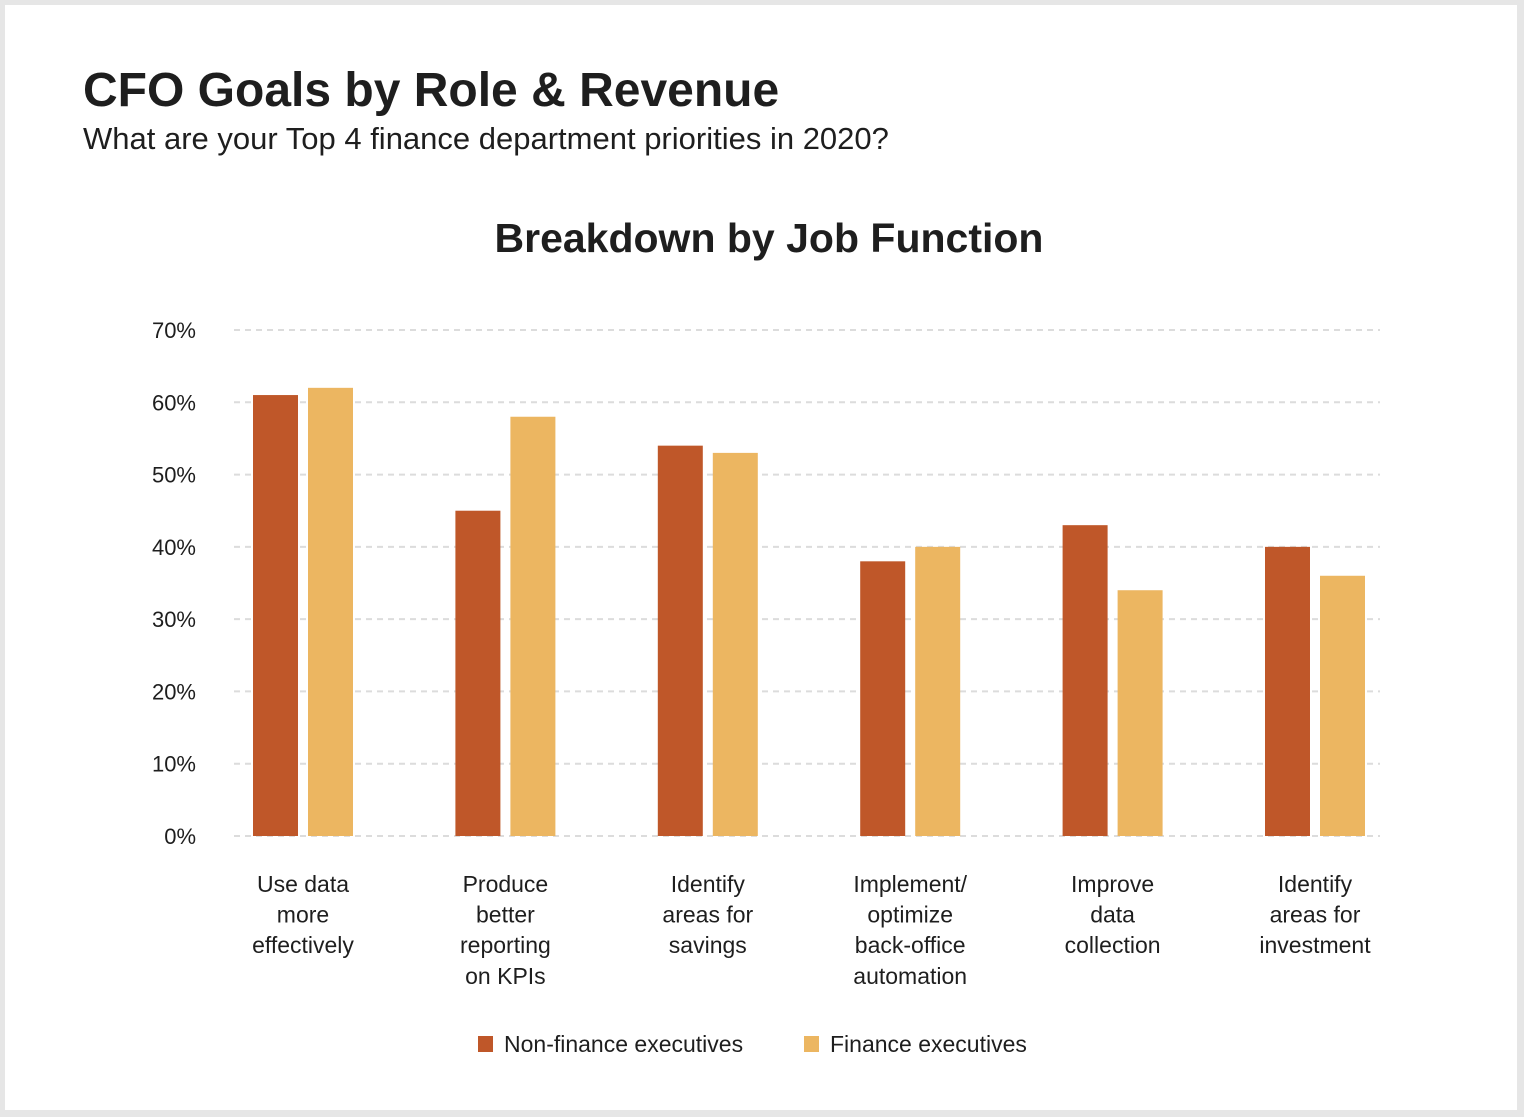 The image size is (1524, 1117). What do you see at coordinates (769, 238) in the screenshot?
I see `chart-title: Breakdown by Job Function` at bounding box center [769, 238].